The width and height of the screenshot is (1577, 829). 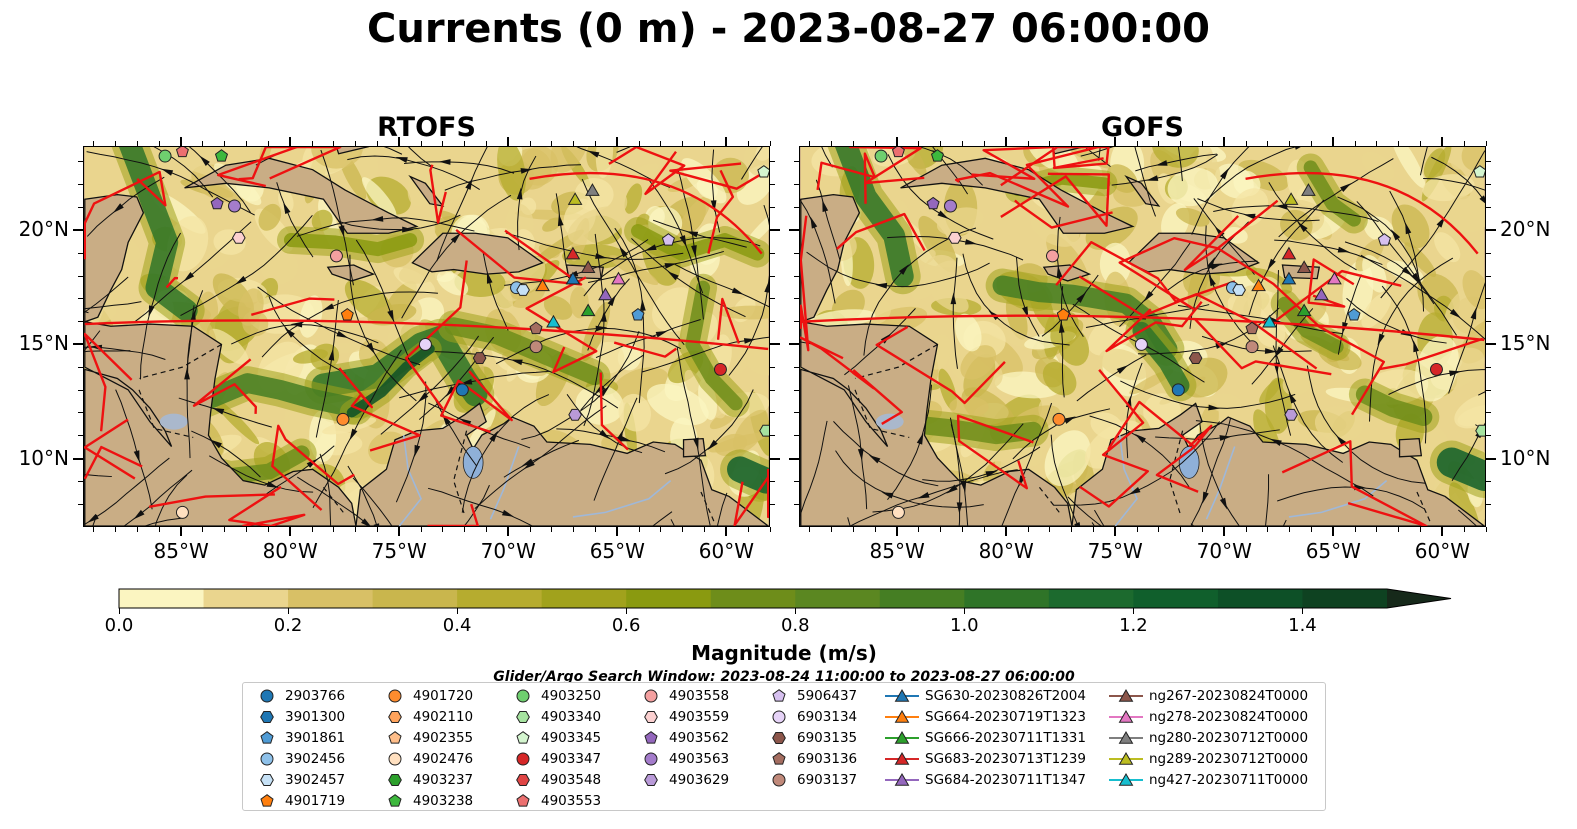 I want to click on tick-label: 85°W, so click(x=181, y=551).